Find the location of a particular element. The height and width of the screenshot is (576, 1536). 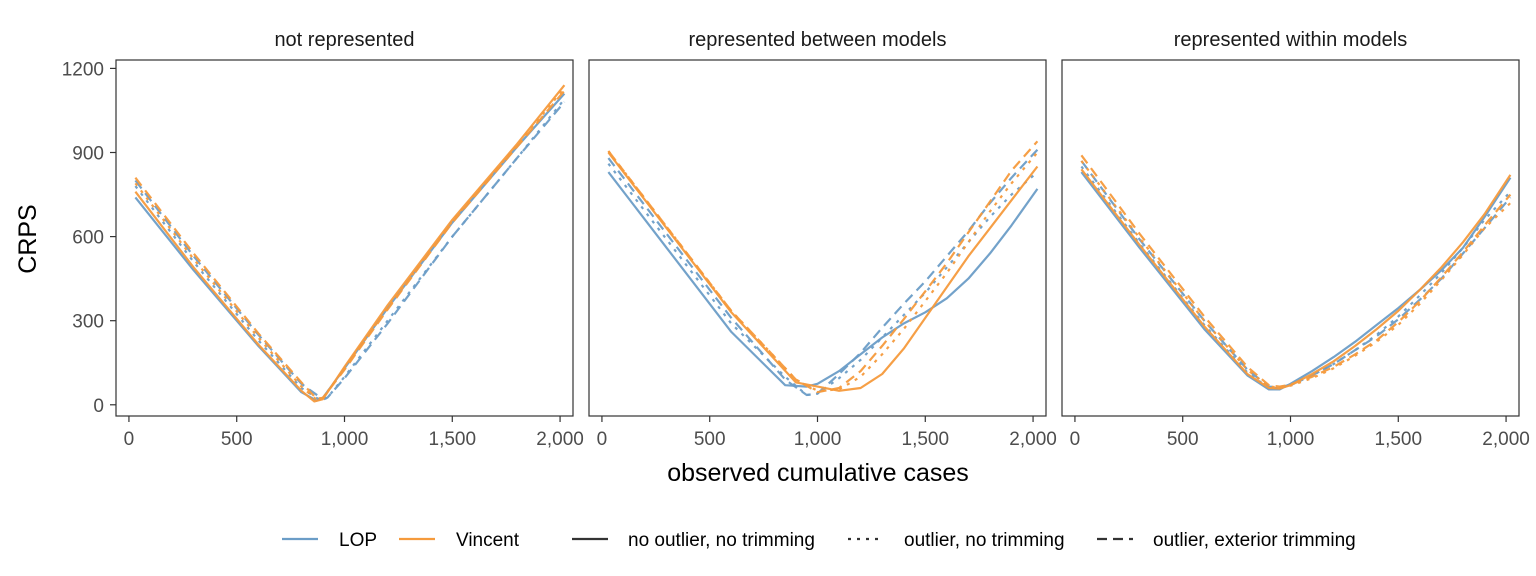

y-tick-label: 600 is located at coordinates (88, 238).